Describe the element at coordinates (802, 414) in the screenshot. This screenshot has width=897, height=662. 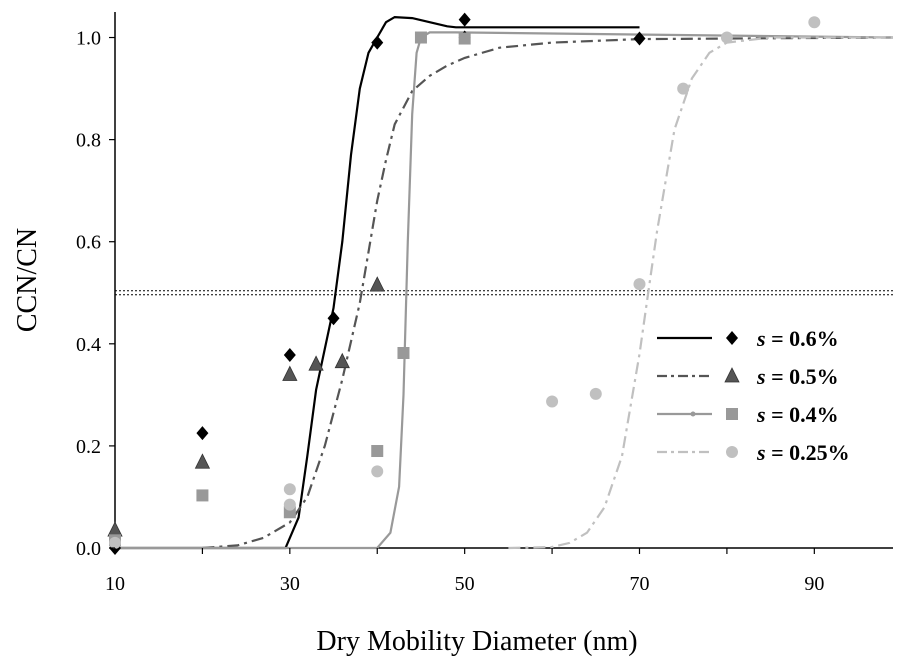
I see `legend-value: = 0.4%` at that location.